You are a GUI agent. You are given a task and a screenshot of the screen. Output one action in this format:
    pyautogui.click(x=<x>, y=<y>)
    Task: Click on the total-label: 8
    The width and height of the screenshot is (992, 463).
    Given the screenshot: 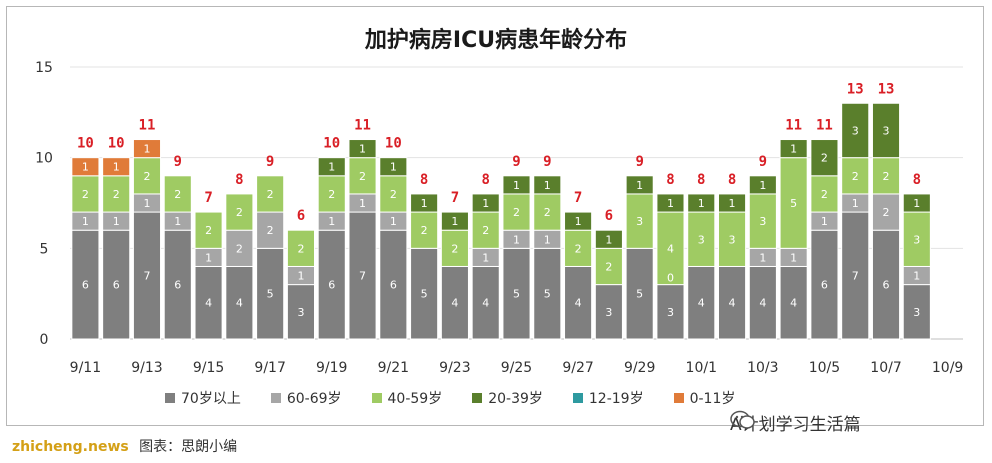 What is the action you would take?
    pyautogui.click(x=732, y=180)
    